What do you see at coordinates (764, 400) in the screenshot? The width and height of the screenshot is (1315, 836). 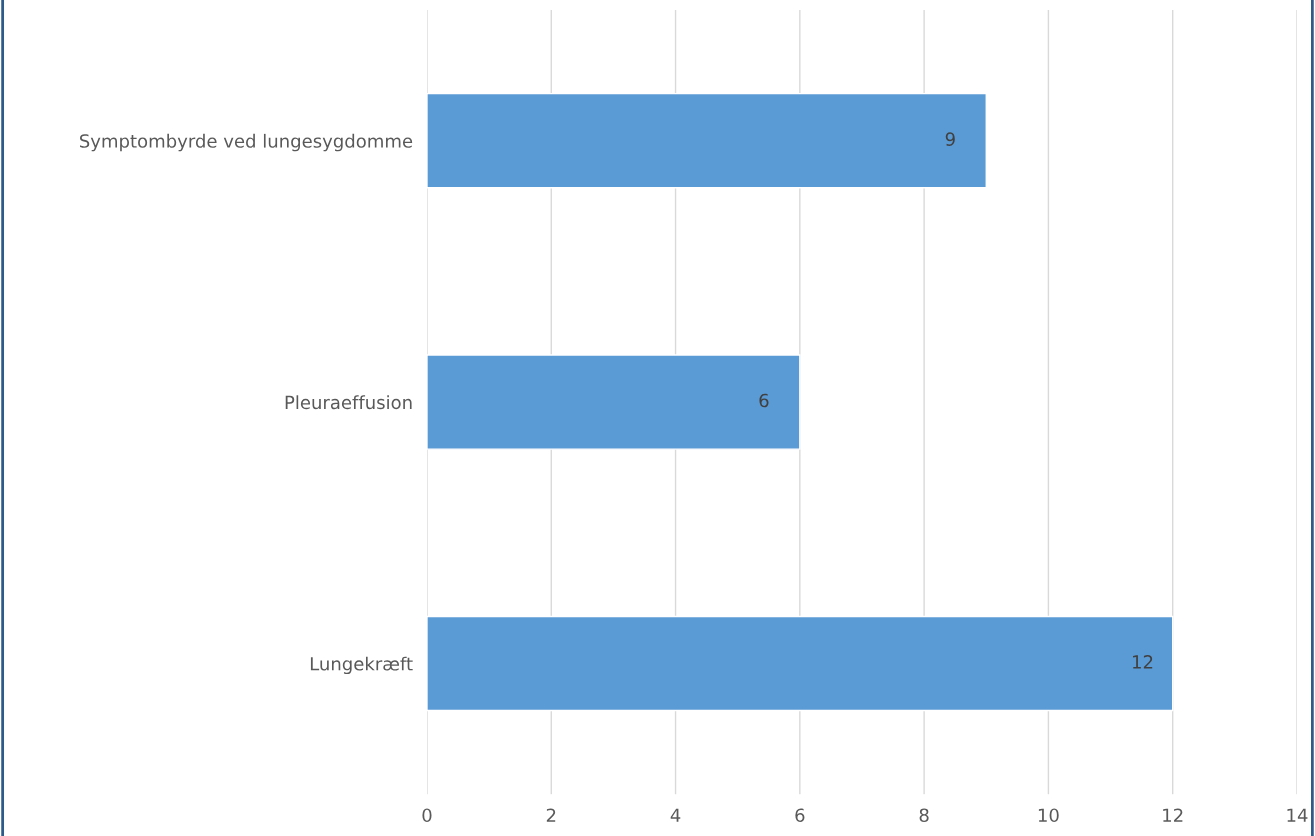 I see `data-label: 6` at bounding box center [764, 400].